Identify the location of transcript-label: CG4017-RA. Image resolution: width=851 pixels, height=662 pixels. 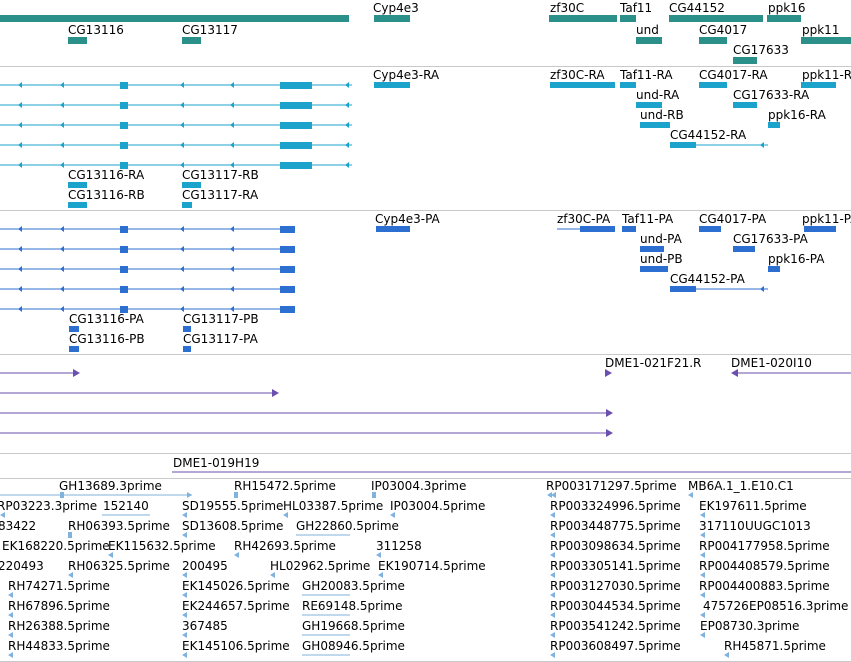
(733, 75).